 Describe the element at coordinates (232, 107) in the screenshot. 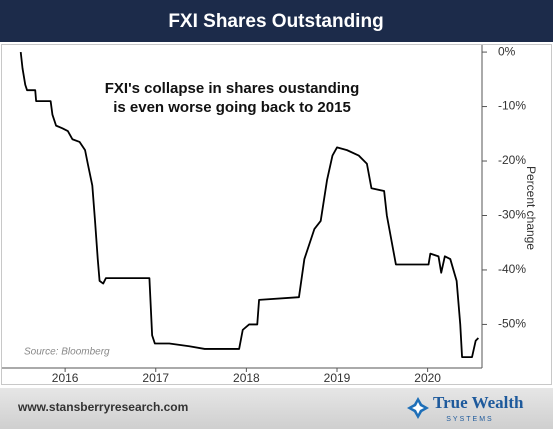

I see `annotation: is even worse going back to 2015` at that location.